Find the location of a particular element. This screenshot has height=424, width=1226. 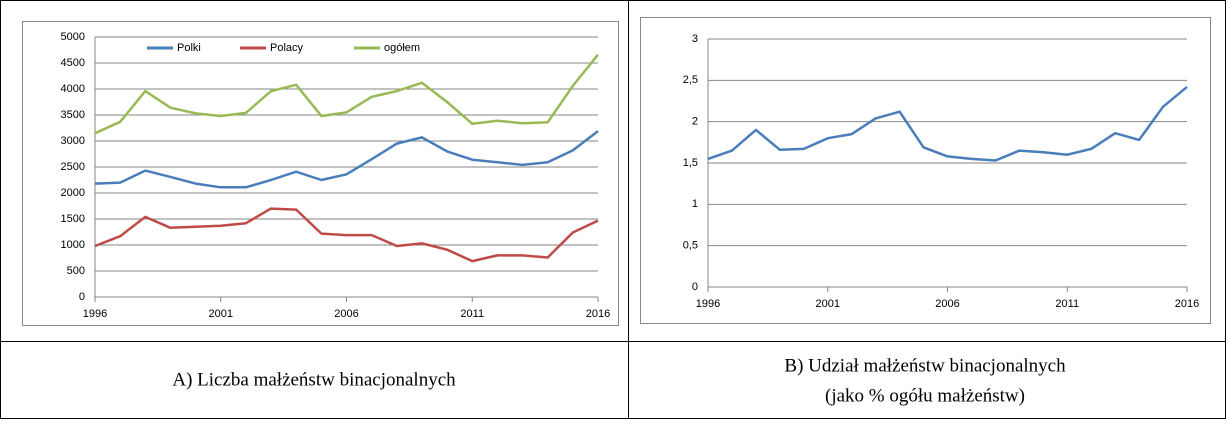

y-tick-label: 4500 is located at coordinates (73, 63).